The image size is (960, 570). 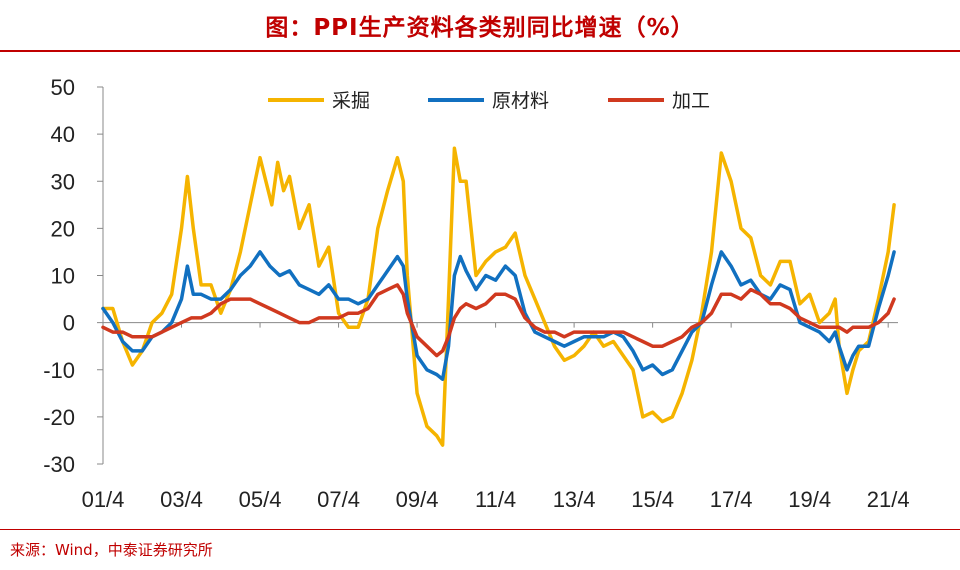 What do you see at coordinates (652, 499) in the screenshot?
I see `x-tick-label: 15/4` at bounding box center [652, 499].